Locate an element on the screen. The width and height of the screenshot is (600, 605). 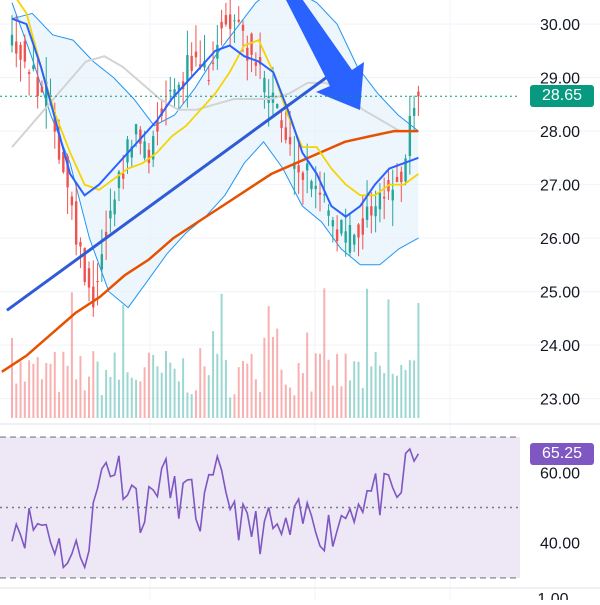
y-tick-label: 30.00 is located at coordinates (560, 25).